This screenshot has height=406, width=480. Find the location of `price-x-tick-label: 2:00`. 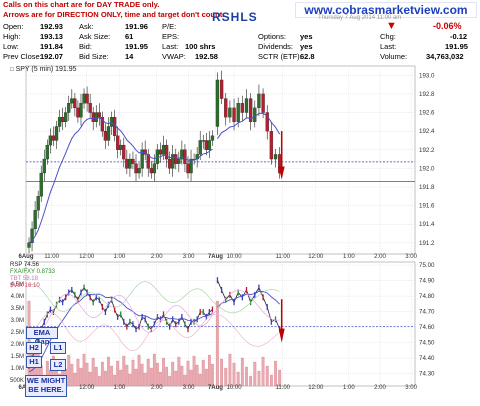

price-x-tick-label: 2:00 is located at coordinates (157, 257).